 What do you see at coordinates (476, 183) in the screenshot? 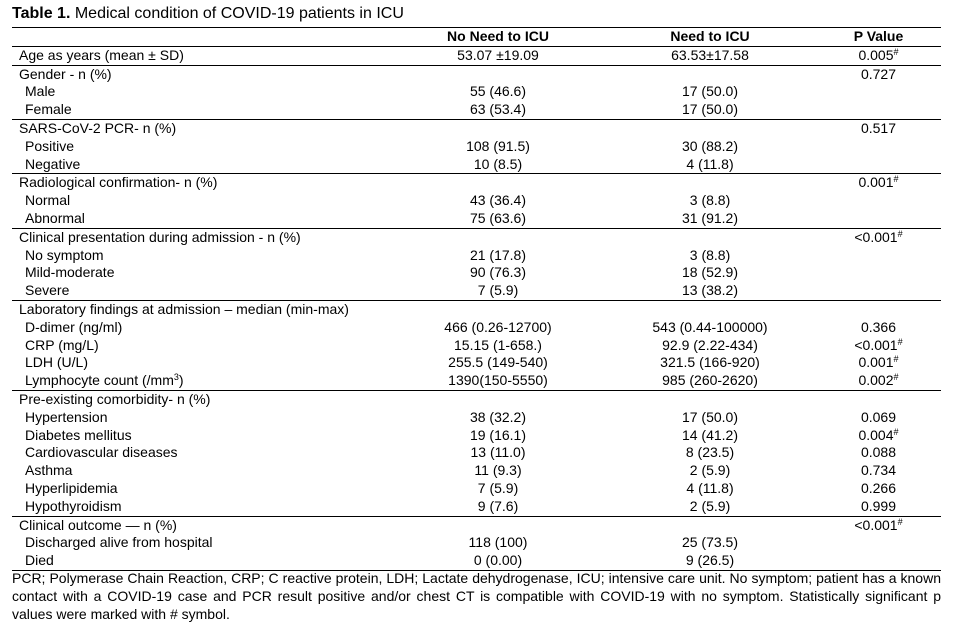
I see `group-row: Radiological confirmation- n (%) 0.001#` at bounding box center [476, 183].